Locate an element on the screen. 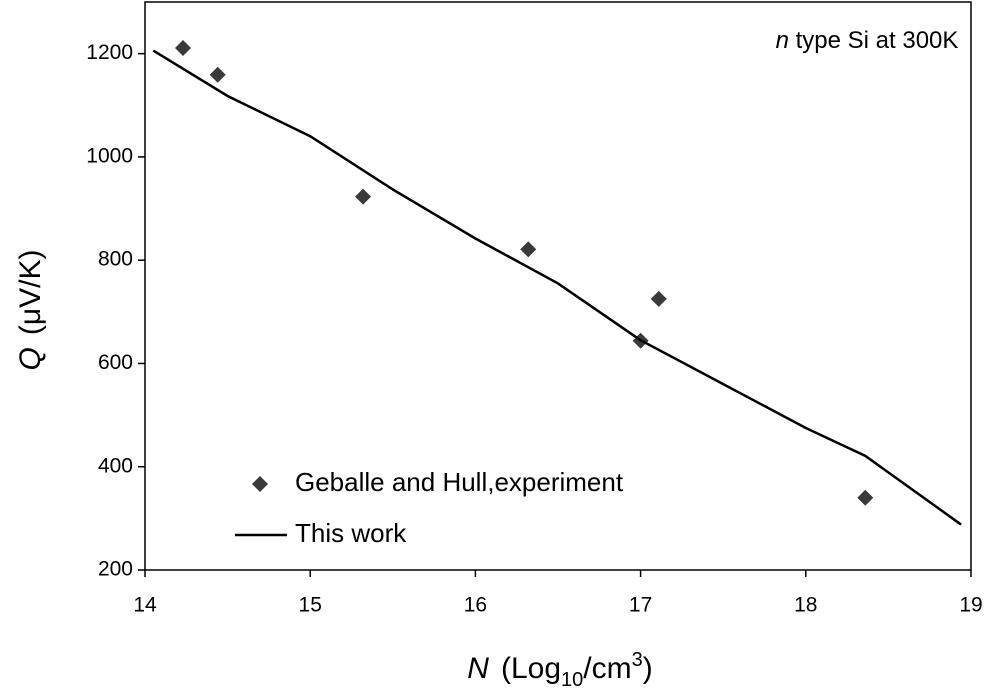 The width and height of the screenshot is (993, 692). x-tick-label: 17 is located at coordinates (640, 605).